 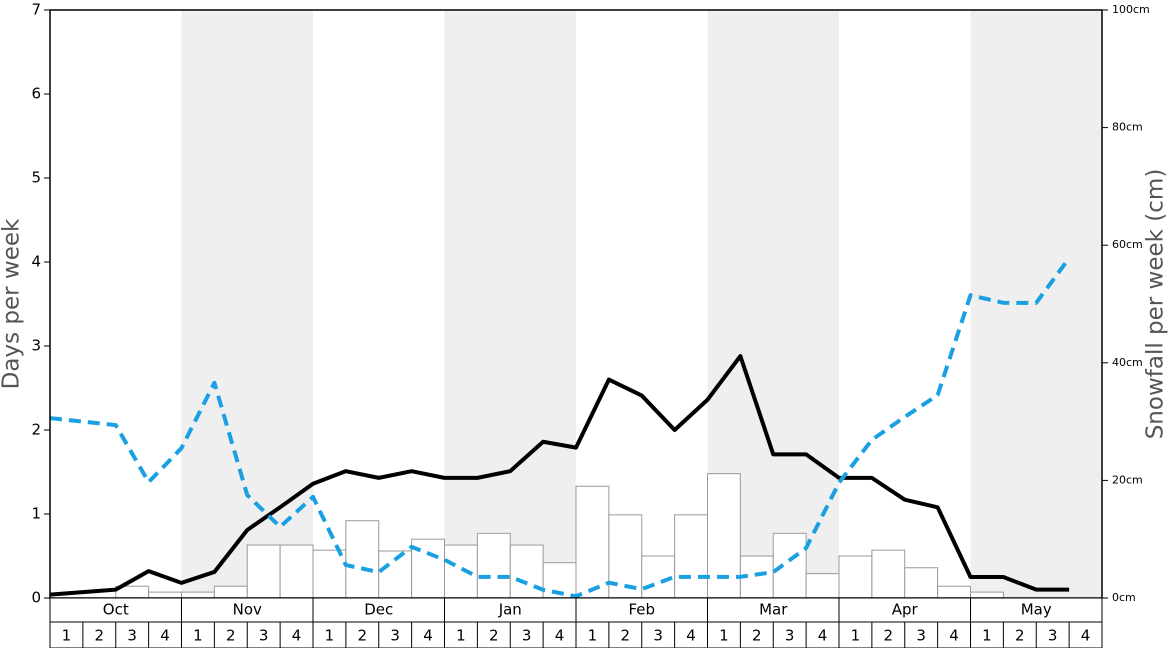 What do you see at coordinates (641, 610) in the screenshot?
I see `month-label: Feb` at bounding box center [641, 610].